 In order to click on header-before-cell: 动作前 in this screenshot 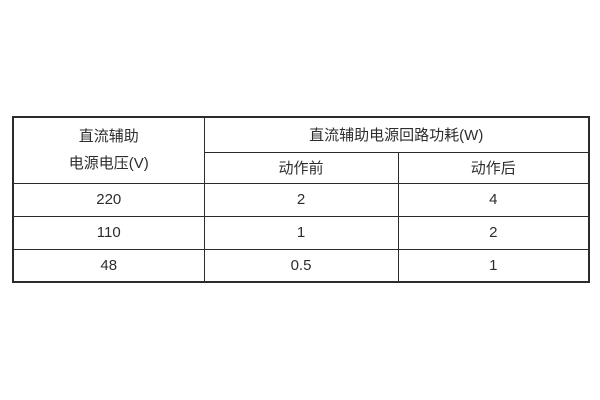, I will do `click(301, 167)`.